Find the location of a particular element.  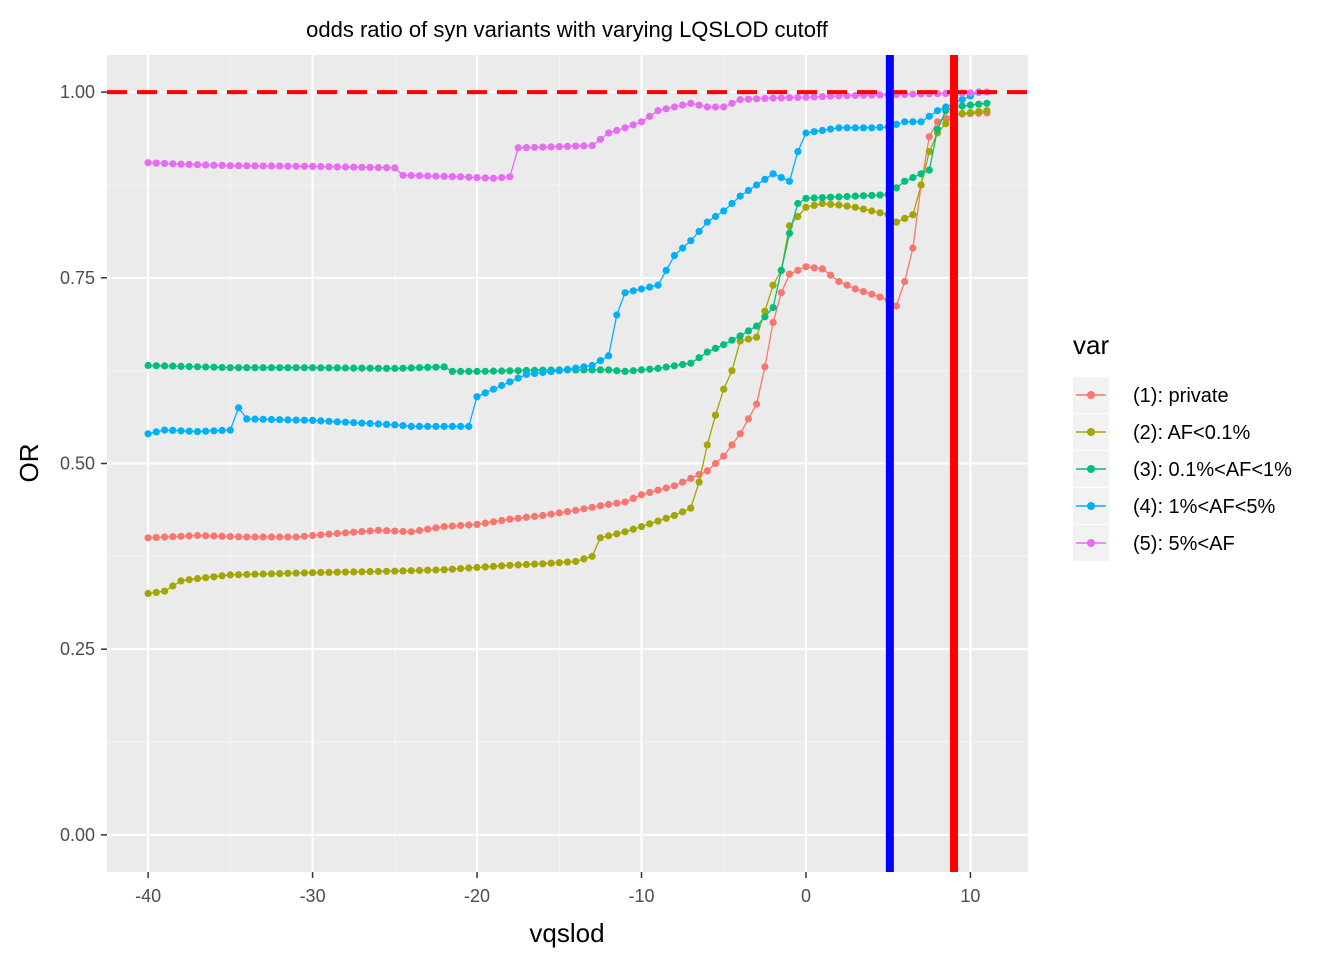

legend-label: (1): private is located at coordinates (1181, 396).